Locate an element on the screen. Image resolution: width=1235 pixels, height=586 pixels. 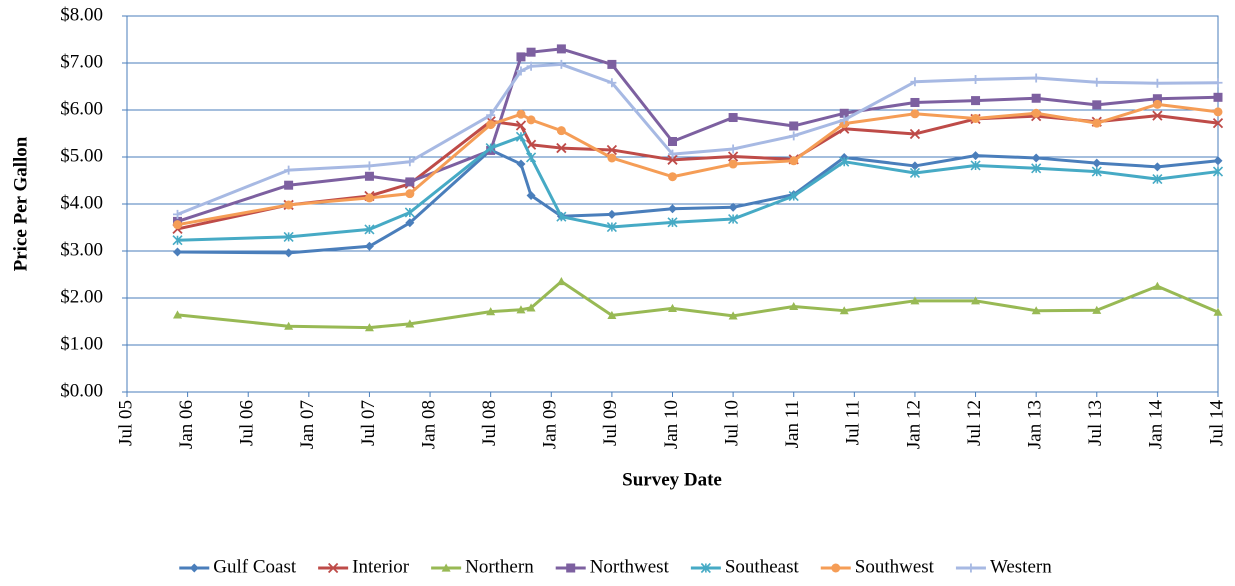
y-tick-label: $5.00 is located at coordinates (81, 155).